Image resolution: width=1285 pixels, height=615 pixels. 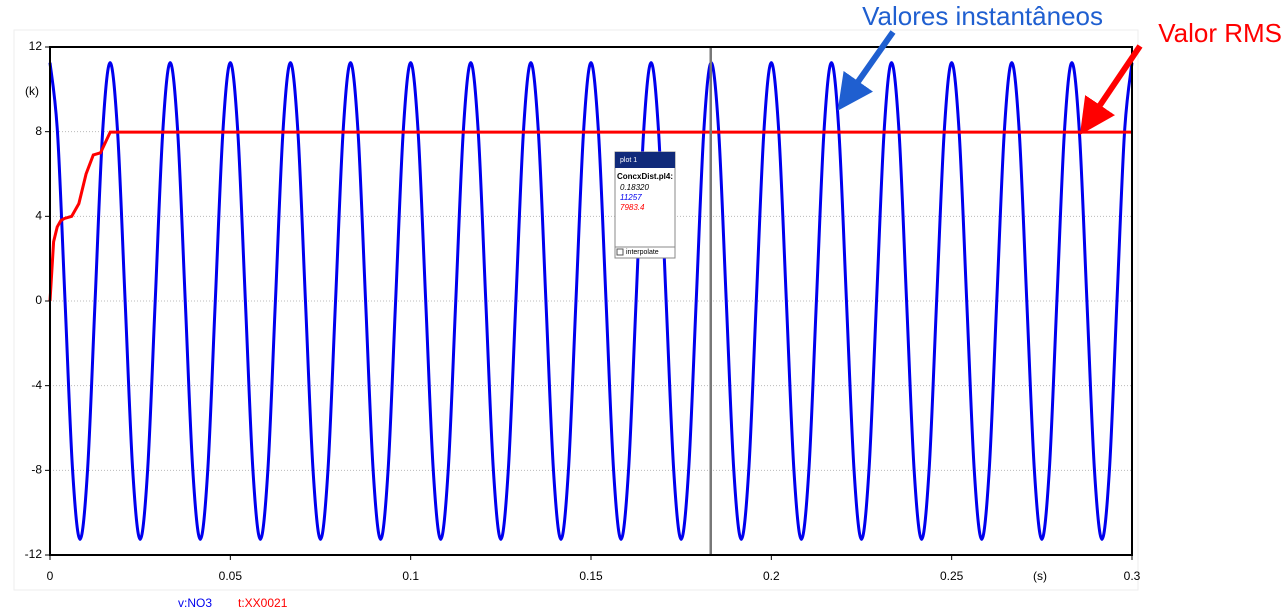 I want to click on y-tick-label: 0, so click(x=38, y=300).